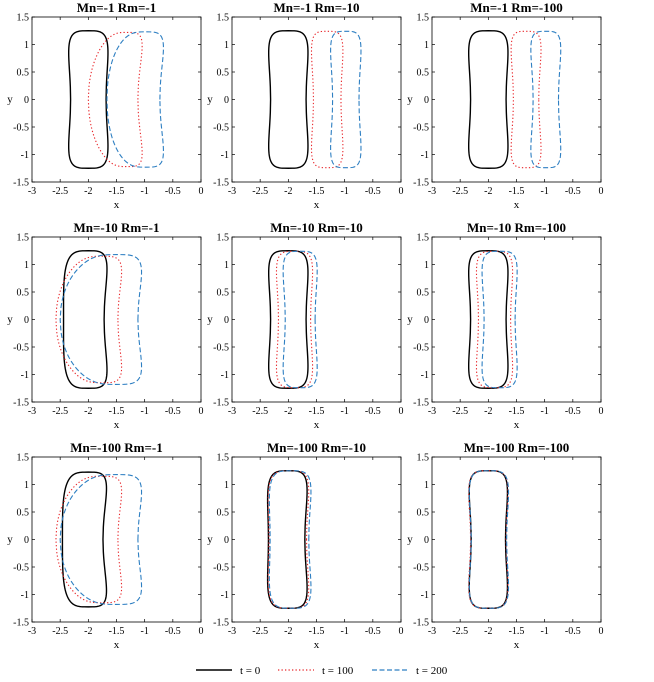 This screenshot has height=682, width=654. What do you see at coordinates (116, 7) in the screenshot?
I see `subplot-title: Mn=-1 Rm=-1` at bounding box center [116, 7].